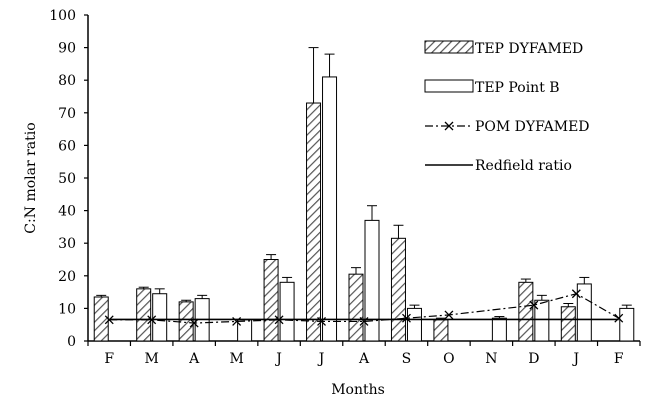  I want to click on y-tick-label: 80, so click(67, 81).